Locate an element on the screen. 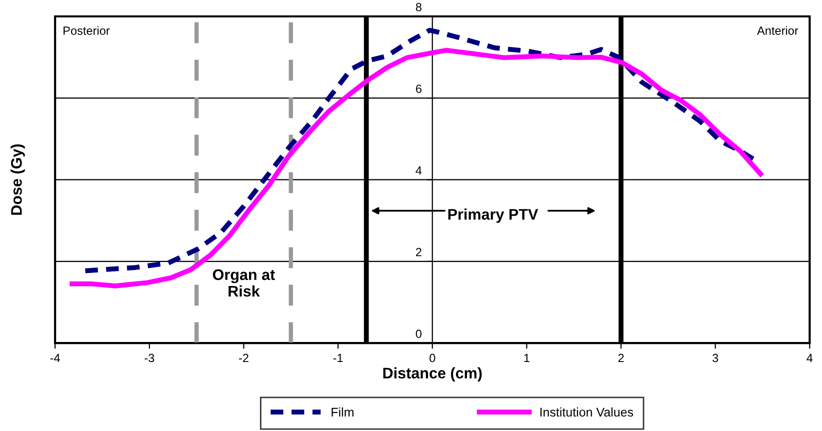 The image size is (822, 431). y-tick-label: 0 is located at coordinates (419, 334).